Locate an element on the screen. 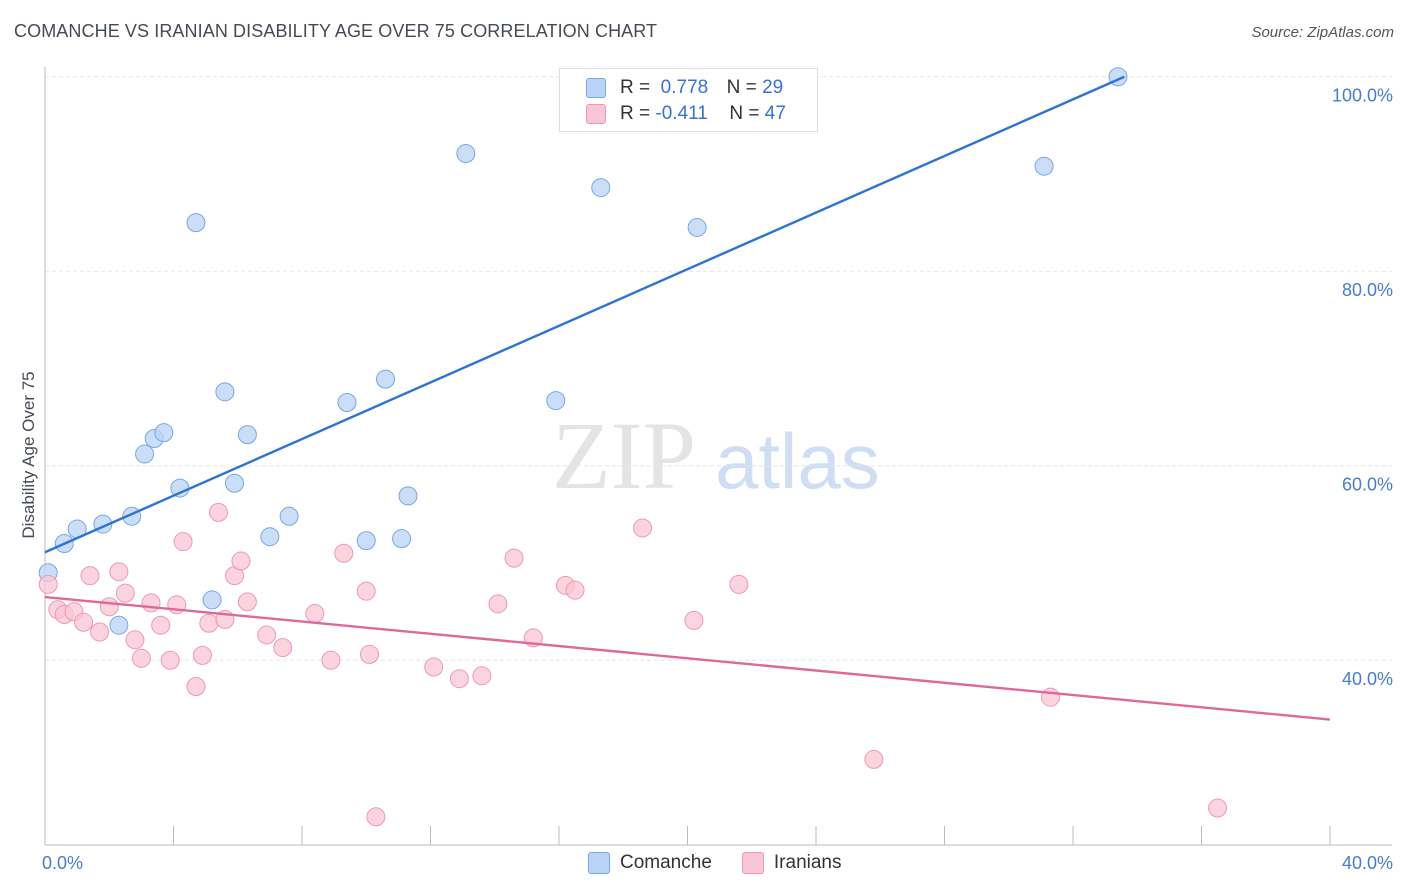 This screenshot has height=892, width=1406. legend-row-comanche: R = 0.778 N = 29 is located at coordinates (684, 88).